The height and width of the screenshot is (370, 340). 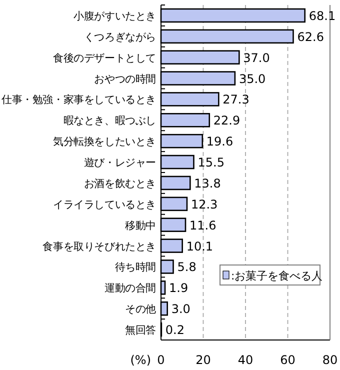 I want to click on x-tick-label: 80, so click(x=330, y=360).